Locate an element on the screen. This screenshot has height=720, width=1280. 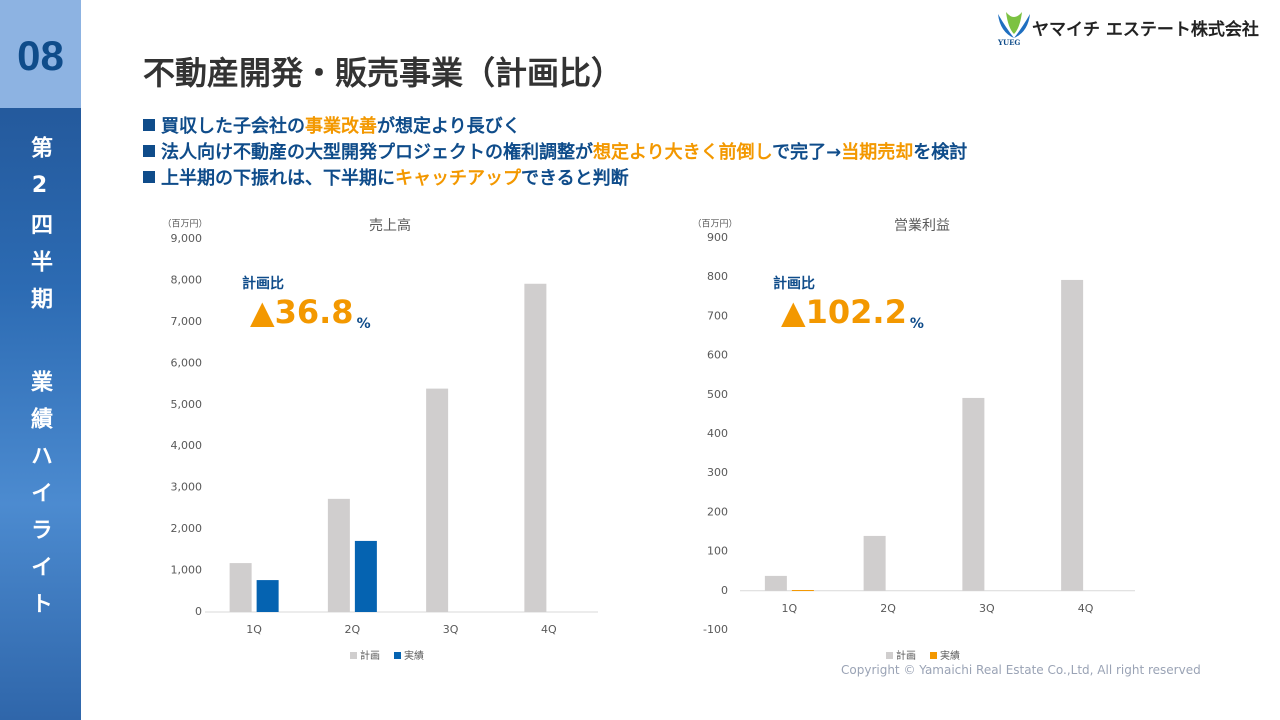
bullet-text: を検討 is located at coordinates (940, 152).